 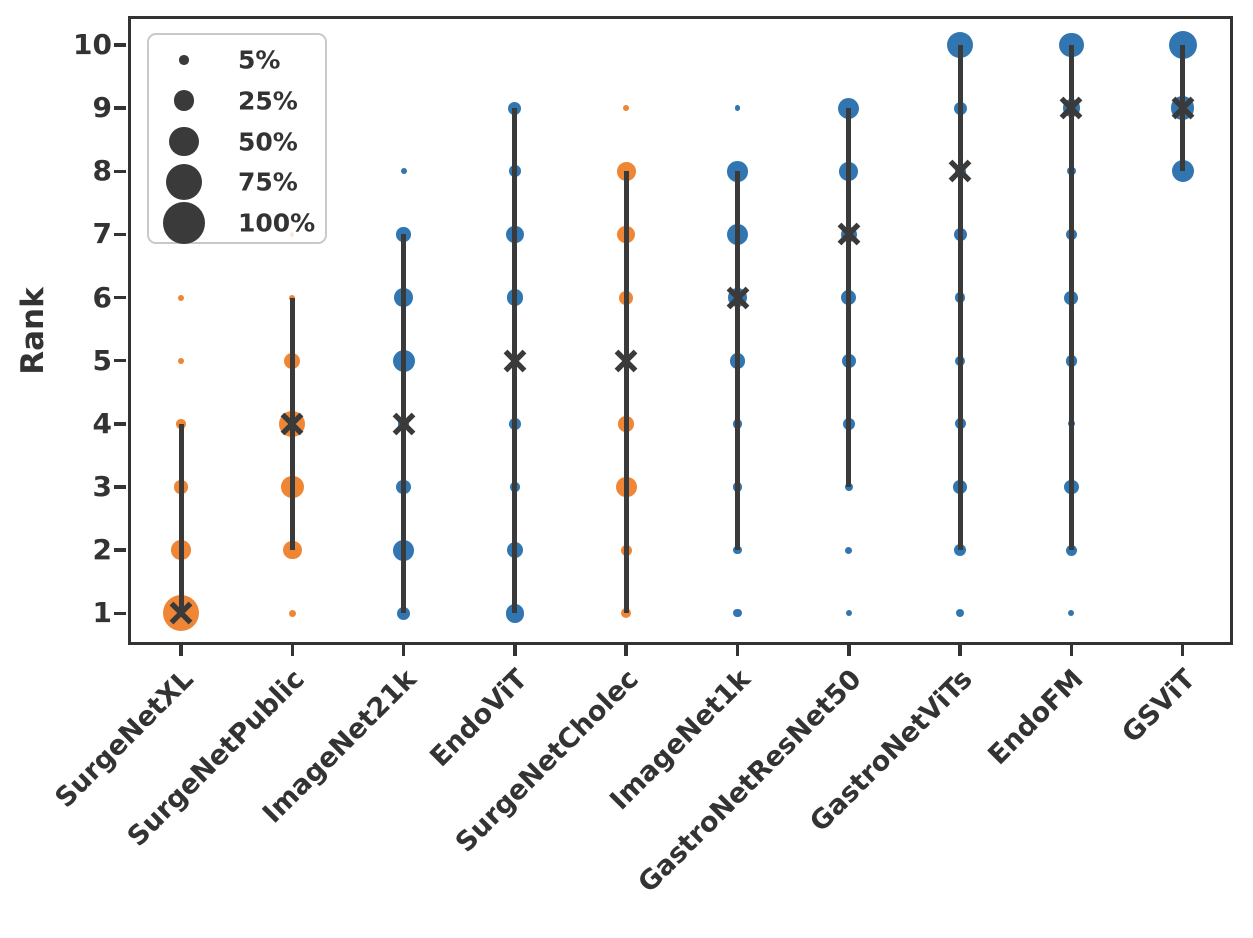 What do you see at coordinates (1071, 298) in the screenshot?
I see `range-line-EndoFM` at bounding box center [1071, 298].